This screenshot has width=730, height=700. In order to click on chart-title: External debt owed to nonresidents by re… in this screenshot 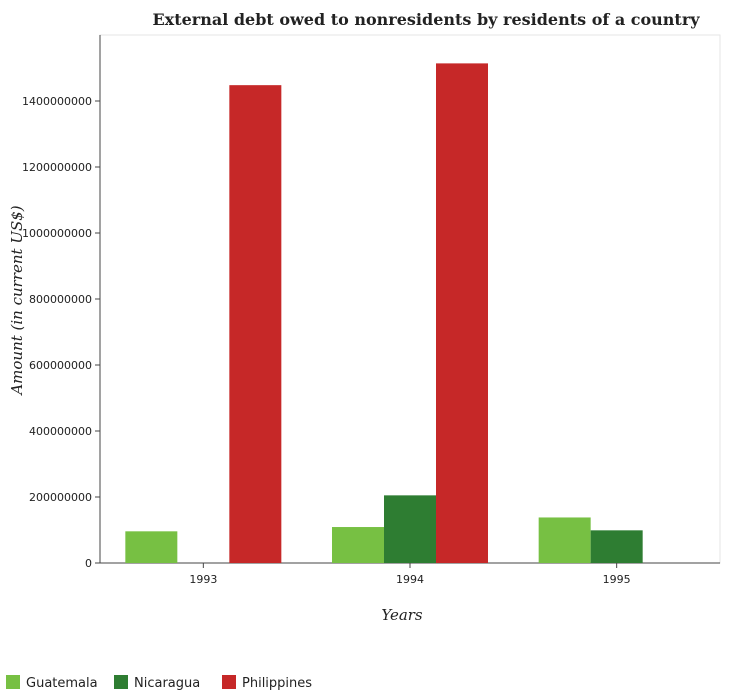, I will do `click(426, 19)`.